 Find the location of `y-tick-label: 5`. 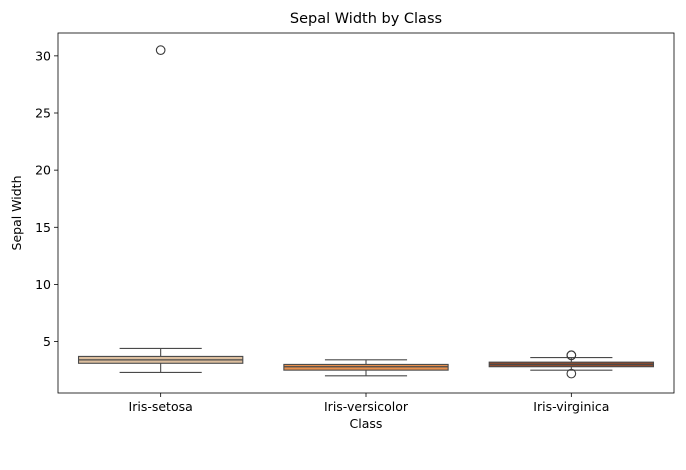

y-tick-label: 5 is located at coordinates (47, 341).